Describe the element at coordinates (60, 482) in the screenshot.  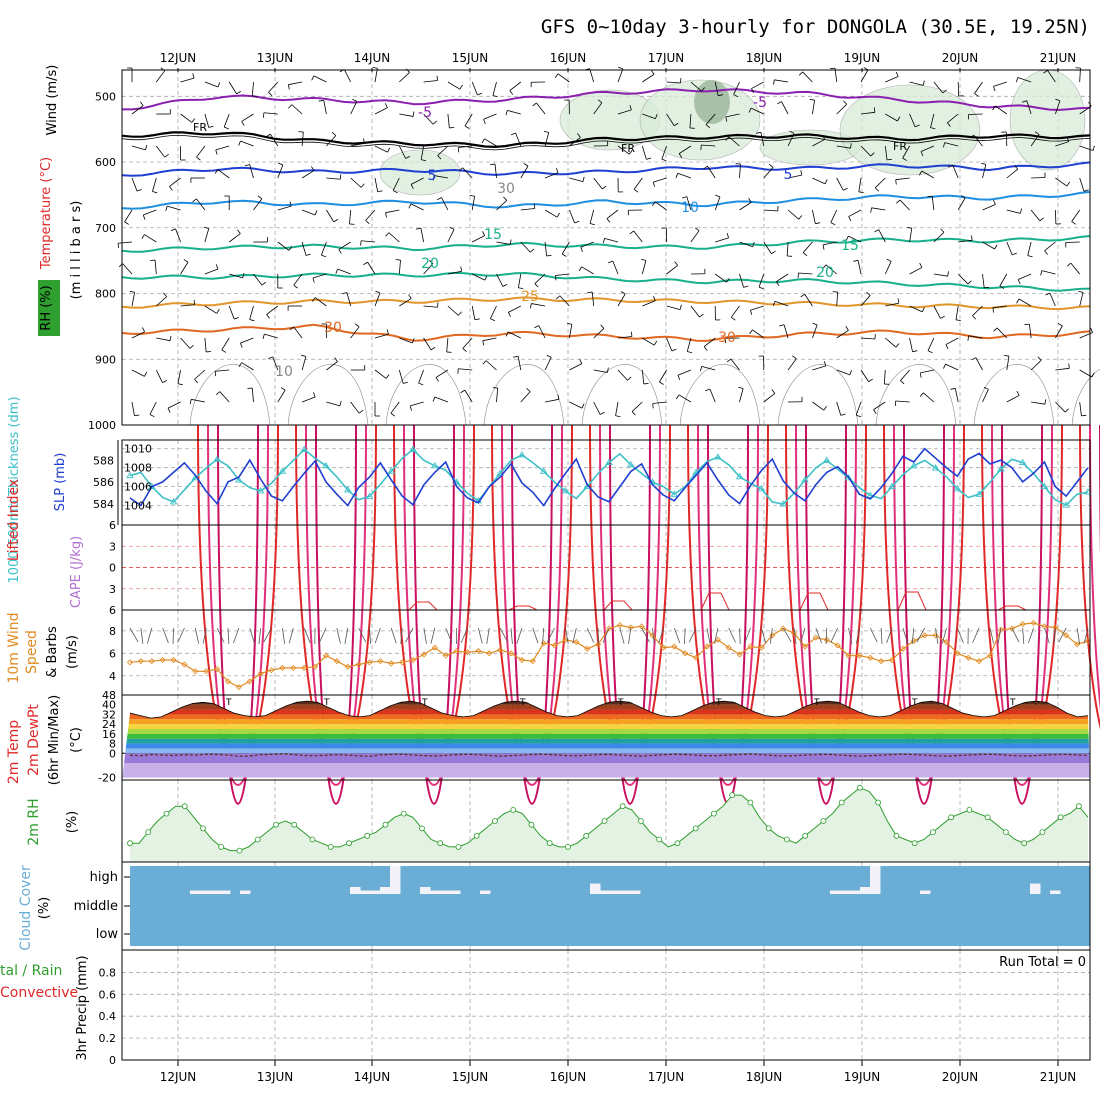
I see `slp-axis-title: SLP (mb)` at that location.